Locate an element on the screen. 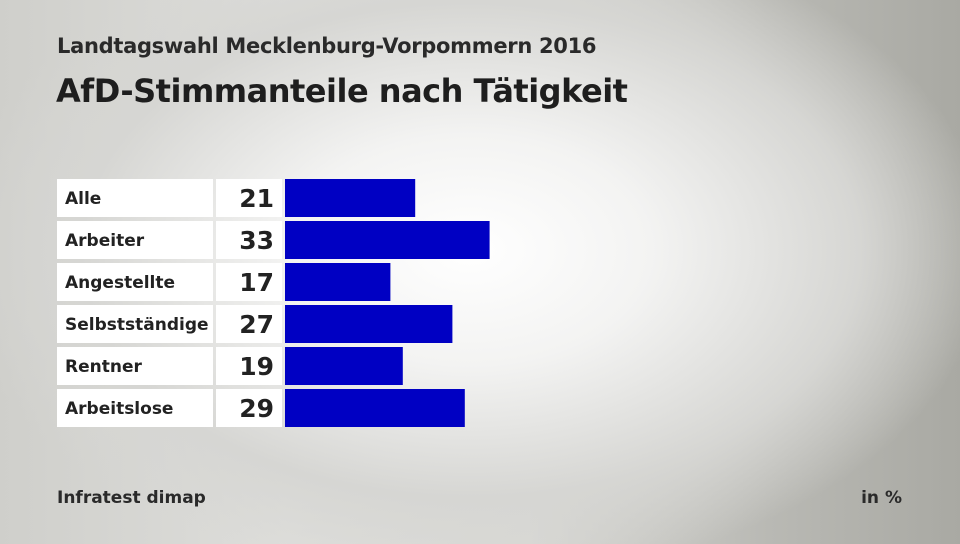 The image size is (960, 544). category-label: Selbstständige is located at coordinates (137, 325).